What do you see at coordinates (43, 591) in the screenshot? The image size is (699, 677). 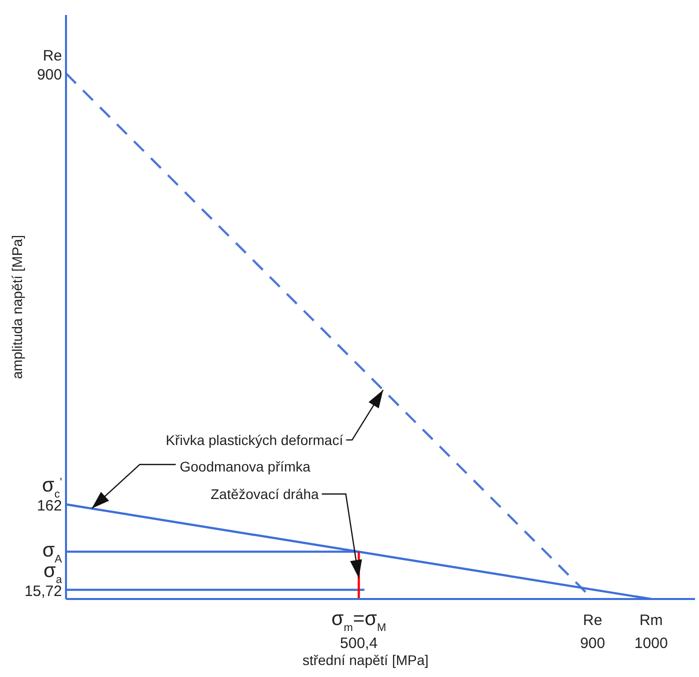 I see `y-tick-label: 15,72` at bounding box center [43, 591].